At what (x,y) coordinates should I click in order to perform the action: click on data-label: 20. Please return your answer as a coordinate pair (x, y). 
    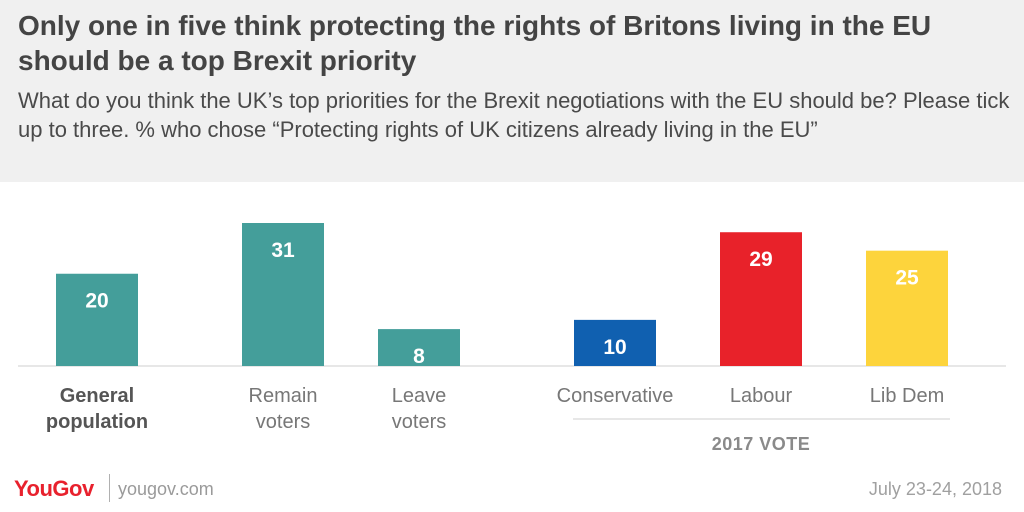
    Looking at the image, I should click on (96, 301).